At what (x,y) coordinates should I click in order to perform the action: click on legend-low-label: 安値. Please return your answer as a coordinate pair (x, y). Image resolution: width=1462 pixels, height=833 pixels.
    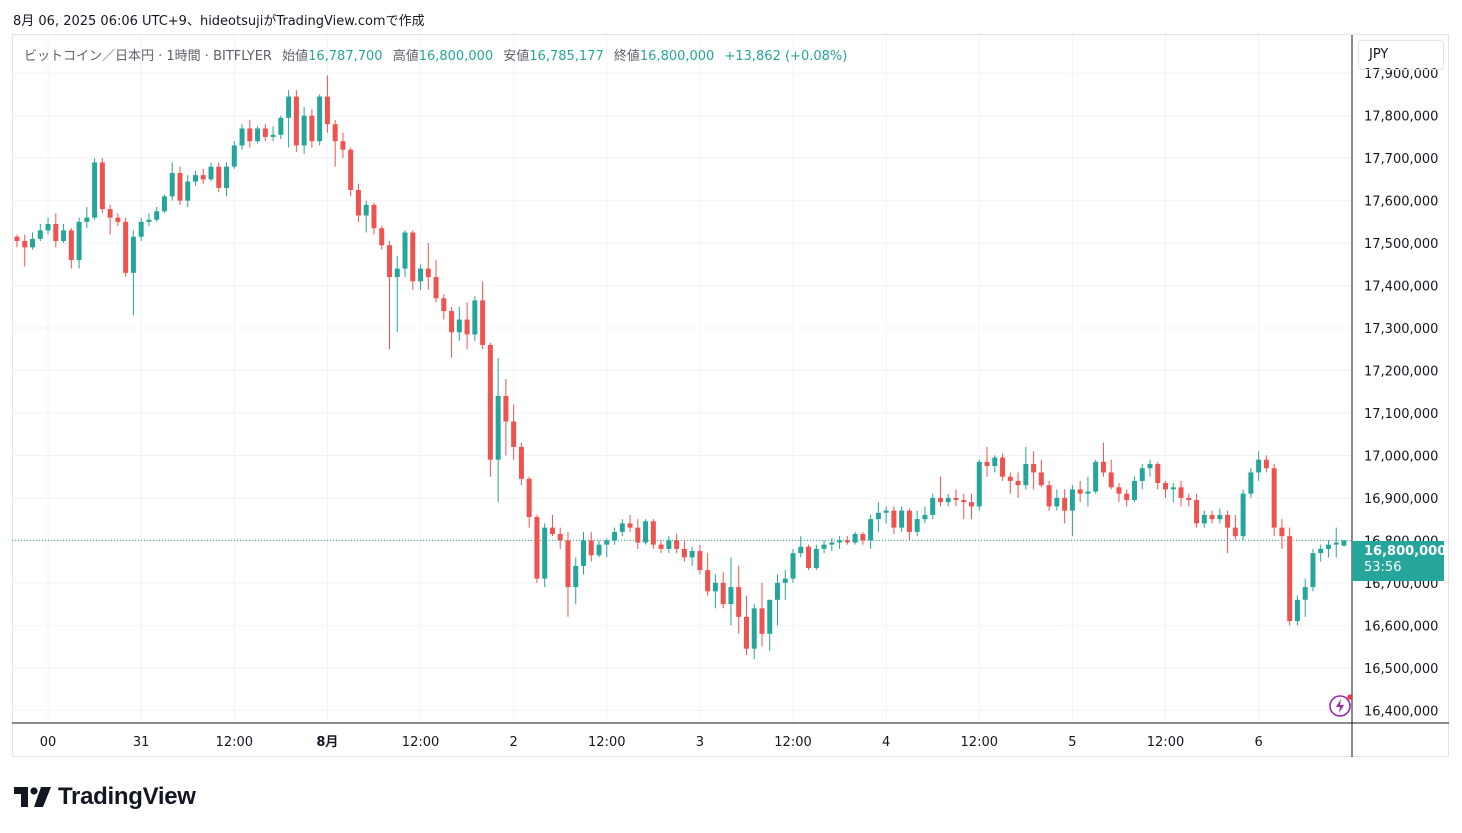
    Looking at the image, I should click on (516, 56).